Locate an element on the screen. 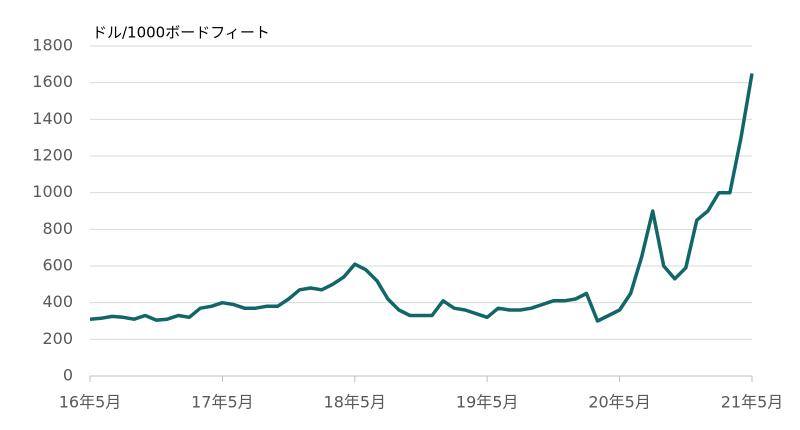  x-tick-label: 18年5月 is located at coordinates (355, 402).